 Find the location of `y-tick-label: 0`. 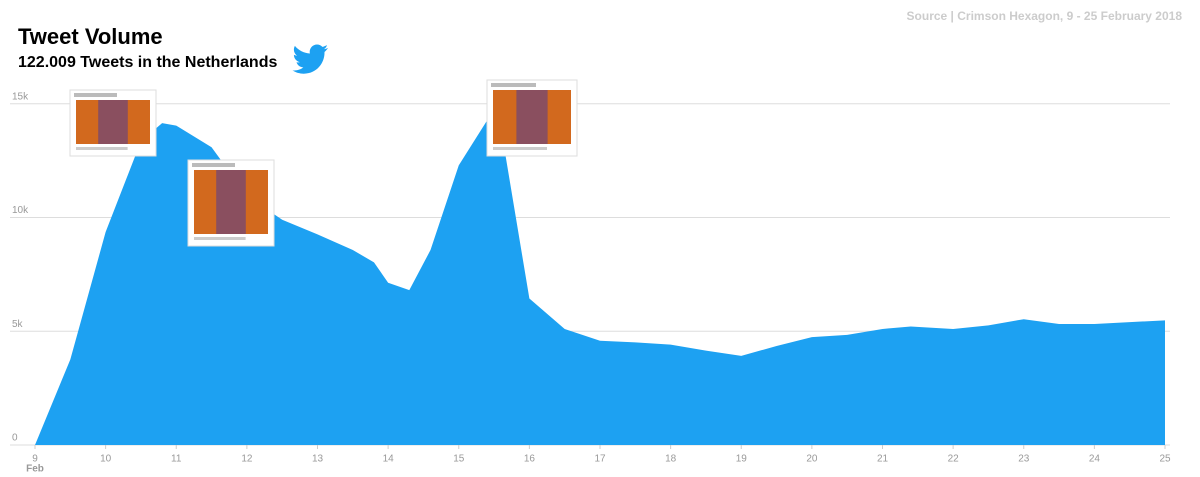

y-tick-label: 0 is located at coordinates (15, 438).